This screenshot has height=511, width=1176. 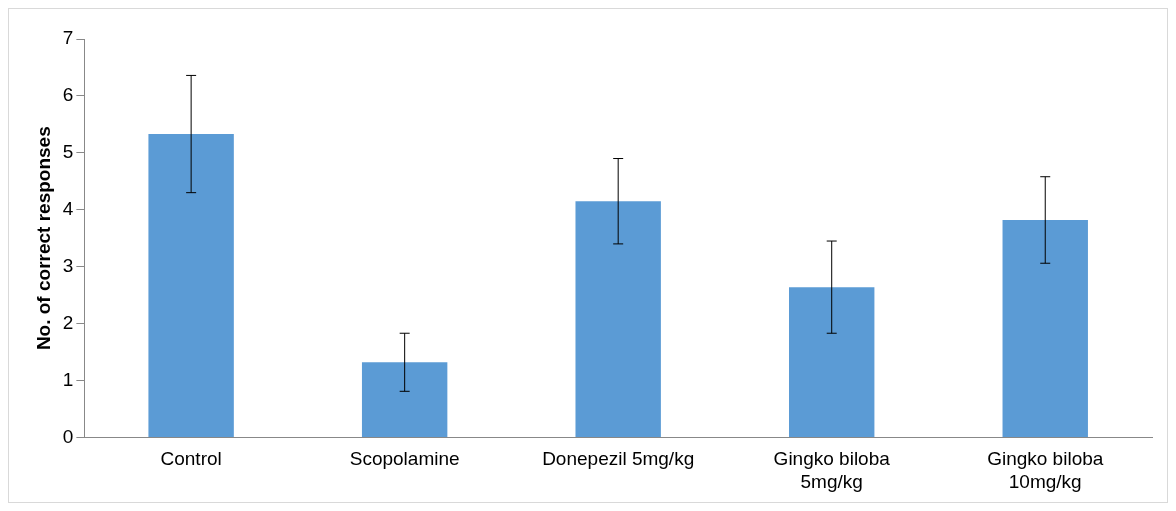 What do you see at coordinates (68, 208) in the screenshot?
I see `y-tick-label: 4` at bounding box center [68, 208].